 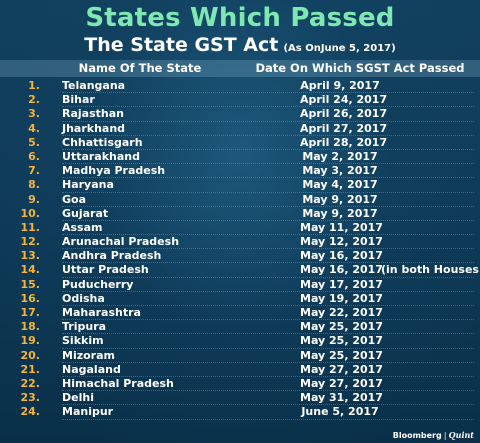 I want to click on table-row: 5. Chhattisgarh April 28, 2017, so click(x=240, y=143).